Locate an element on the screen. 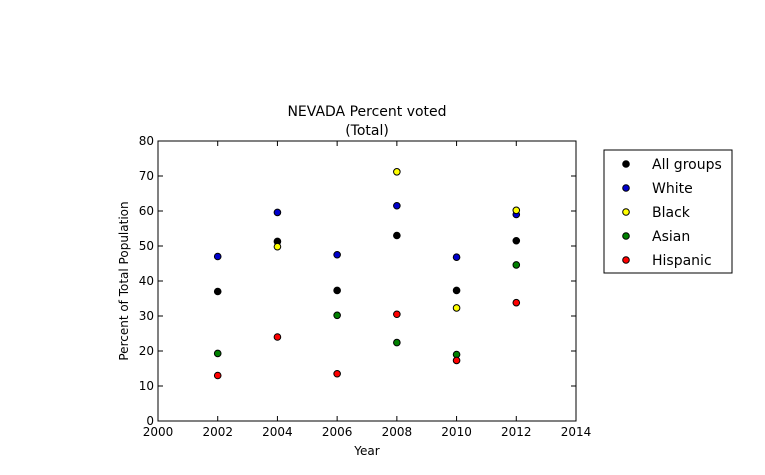 This screenshot has height=475, width=765. y-tick-label: 40 is located at coordinates (146, 281).